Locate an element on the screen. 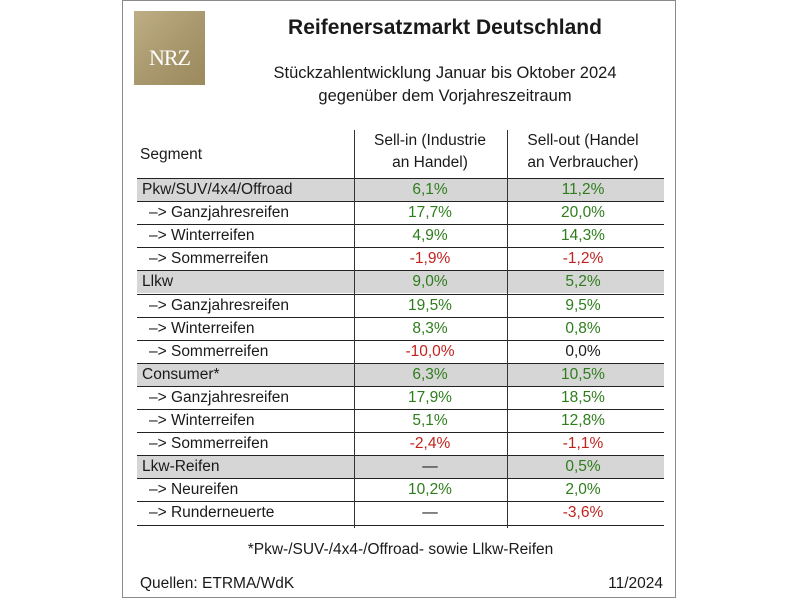  sell-in-value: 19,5% is located at coordinates (430, 305).